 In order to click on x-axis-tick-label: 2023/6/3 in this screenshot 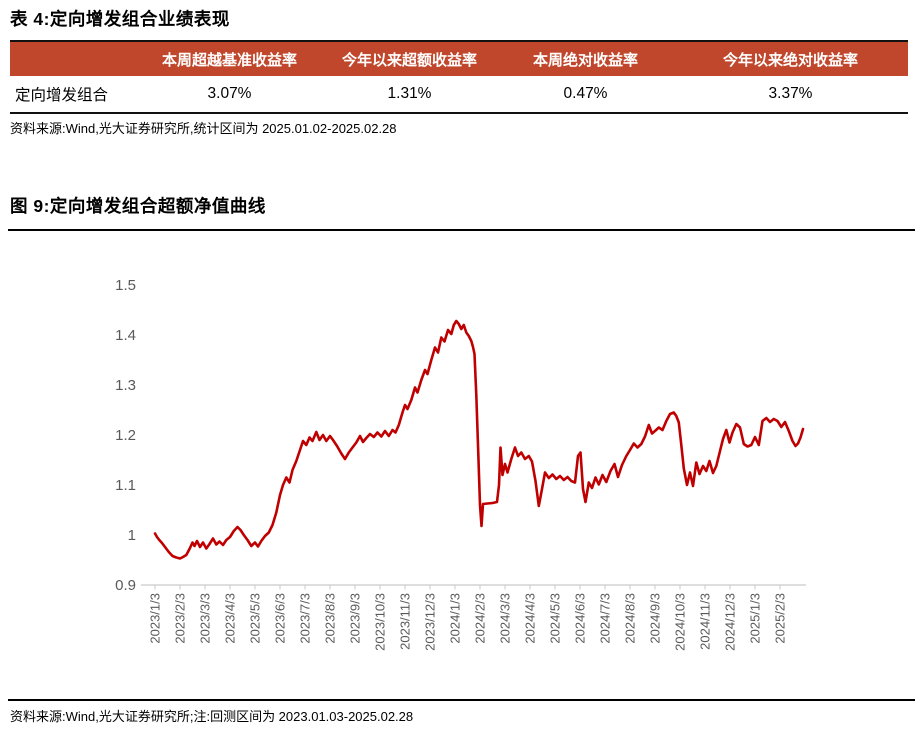, I will do `click(280, 618)`.